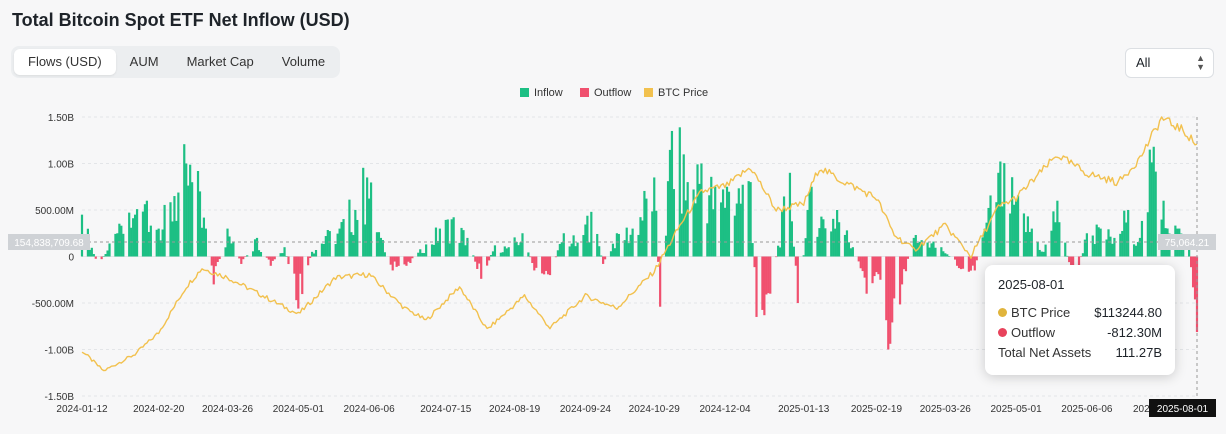 Image resolution: width=1226 pixels, height=434 pixels. I want to click on tooltip-row-price: BTC Price $113244.80, so click(1080, 312).